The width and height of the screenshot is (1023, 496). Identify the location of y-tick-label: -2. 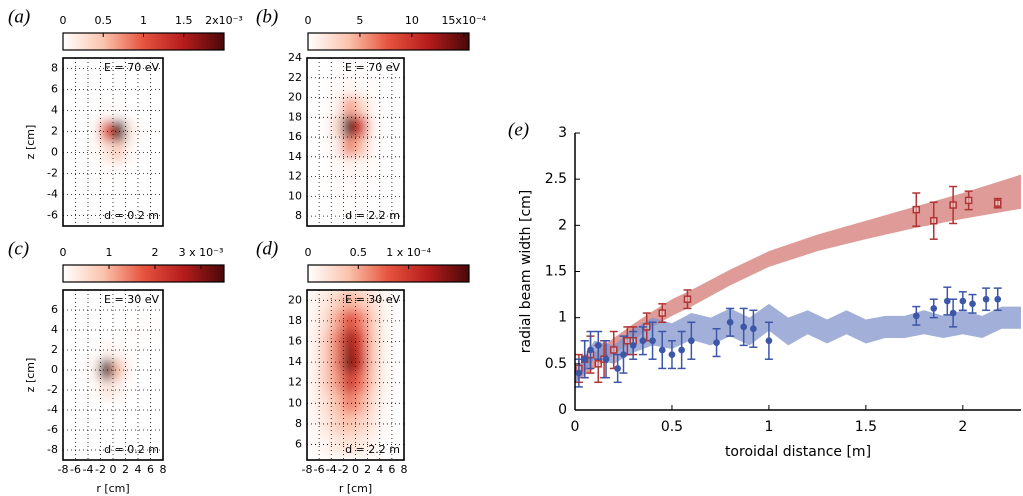
(52, 389).